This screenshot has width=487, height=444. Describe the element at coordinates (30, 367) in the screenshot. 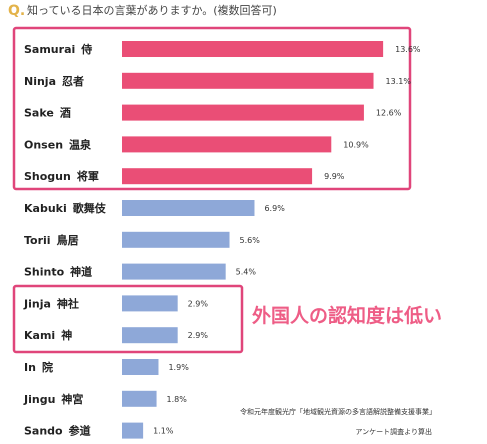

I see `category-label-en: In` at that location.